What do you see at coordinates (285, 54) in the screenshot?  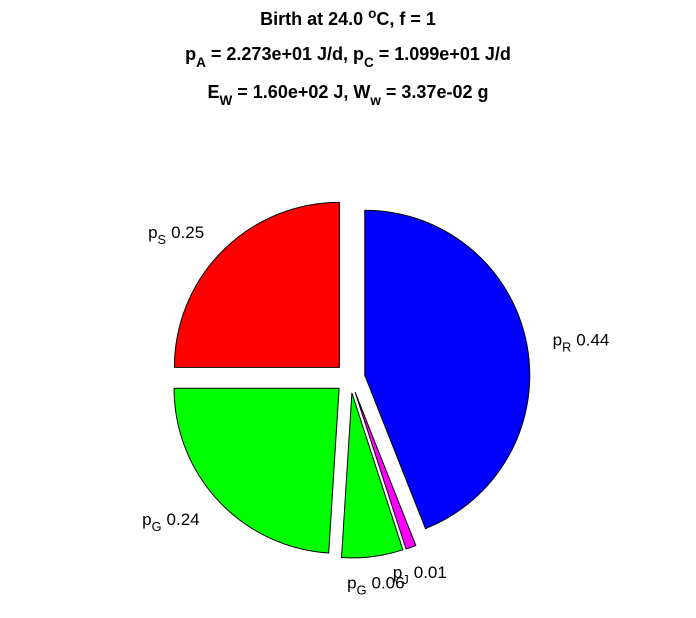 I see `text-part: = 2.273e+01 J/d, p` at bounding box center [285, 54].